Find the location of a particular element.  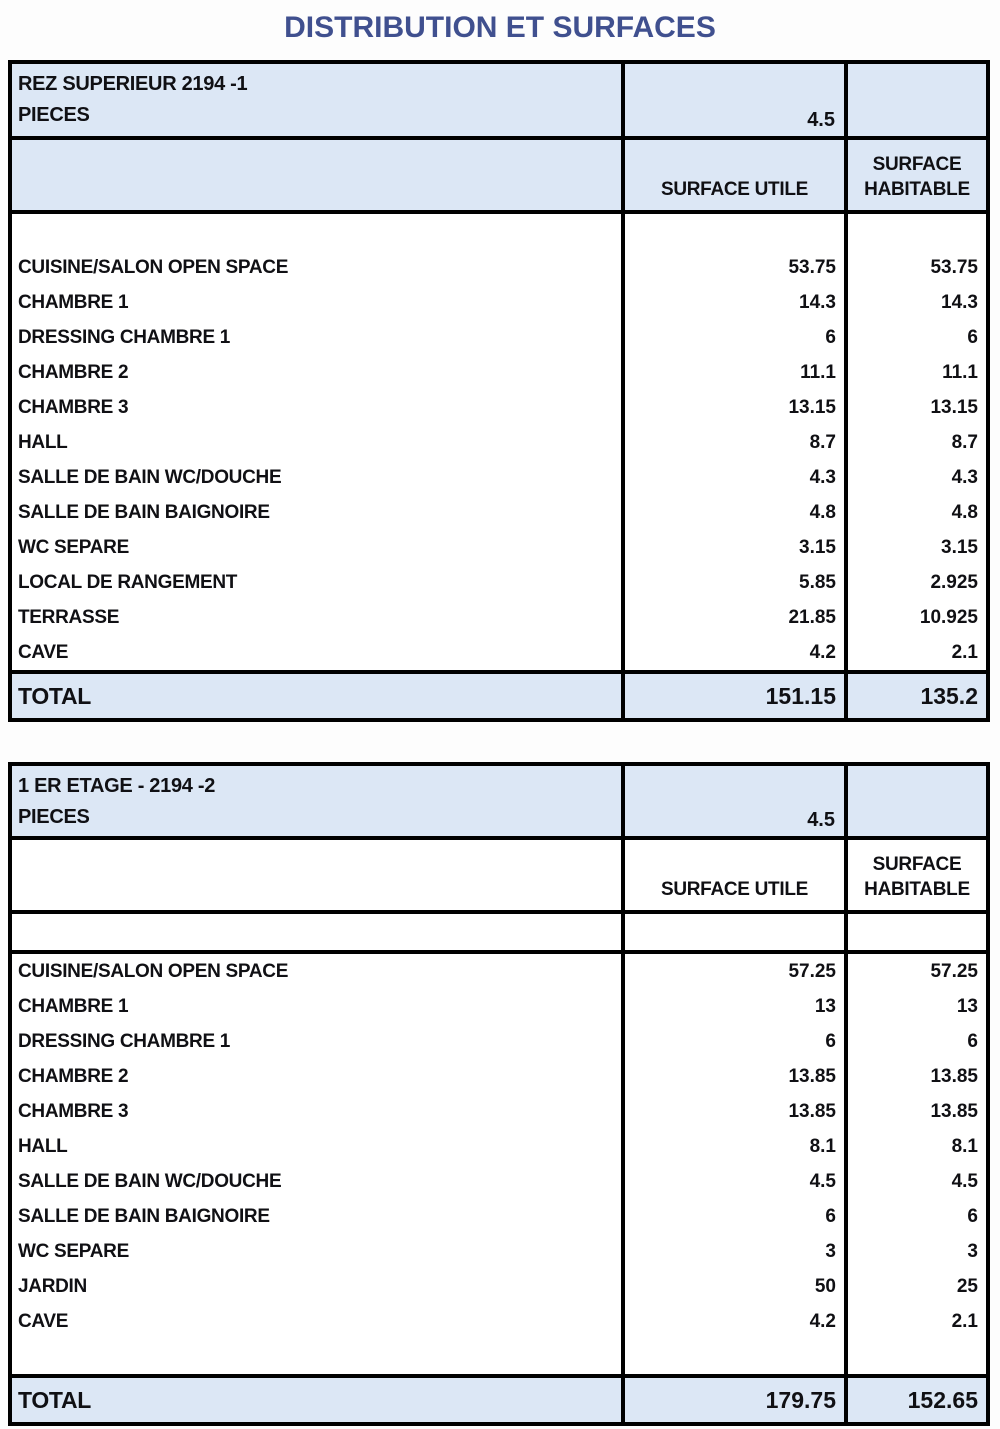

table-row: JARDIN 50 25 is located at coordinates (499, 1286).